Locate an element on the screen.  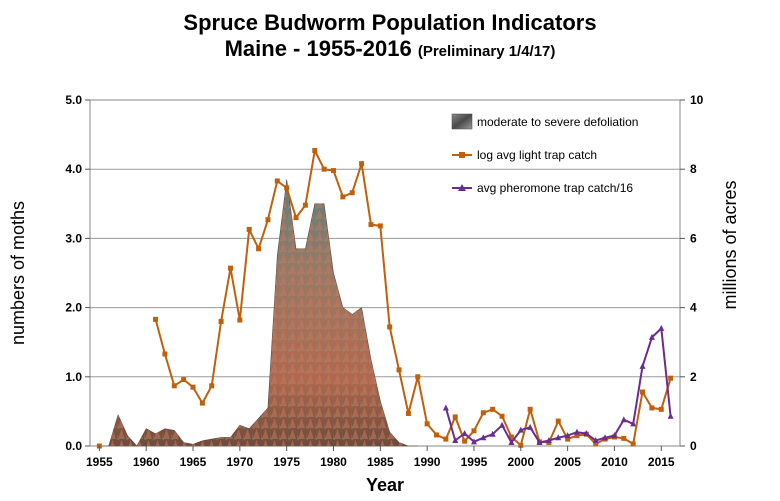
y-right-tick-label: 0 is located at coordinates (693, 446).